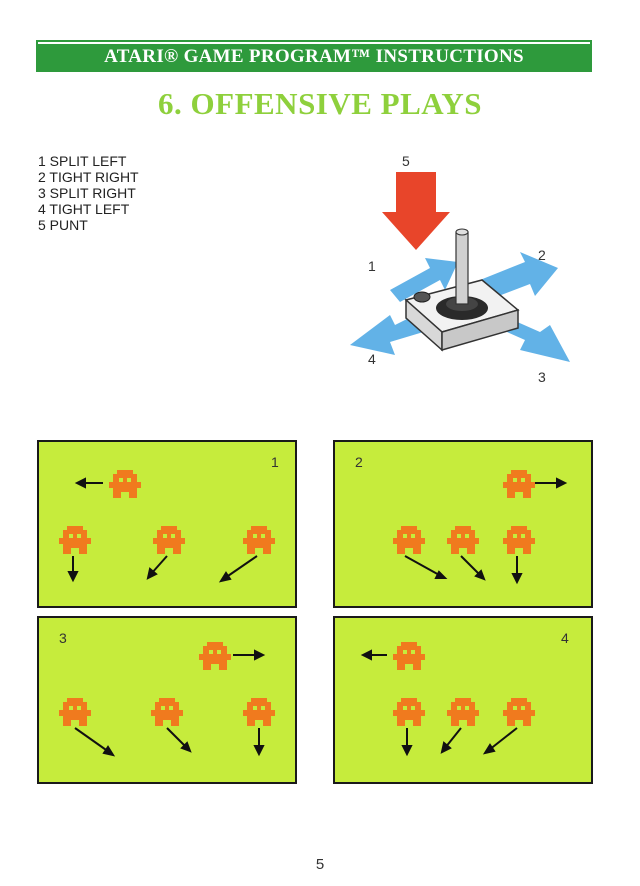 The height and width of the screenshot is (886, 640). Describe the element at coordinates (372, 266) in the screenshot. I see `joystick-label-1: 1` at that location.